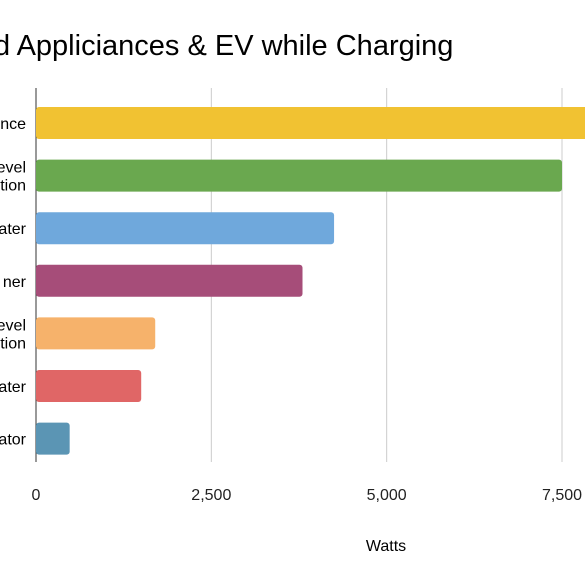  What do you see at coordinates (13, 124) in the screenshot?
I see `category-label: nce` at bounding box center [13, 124].